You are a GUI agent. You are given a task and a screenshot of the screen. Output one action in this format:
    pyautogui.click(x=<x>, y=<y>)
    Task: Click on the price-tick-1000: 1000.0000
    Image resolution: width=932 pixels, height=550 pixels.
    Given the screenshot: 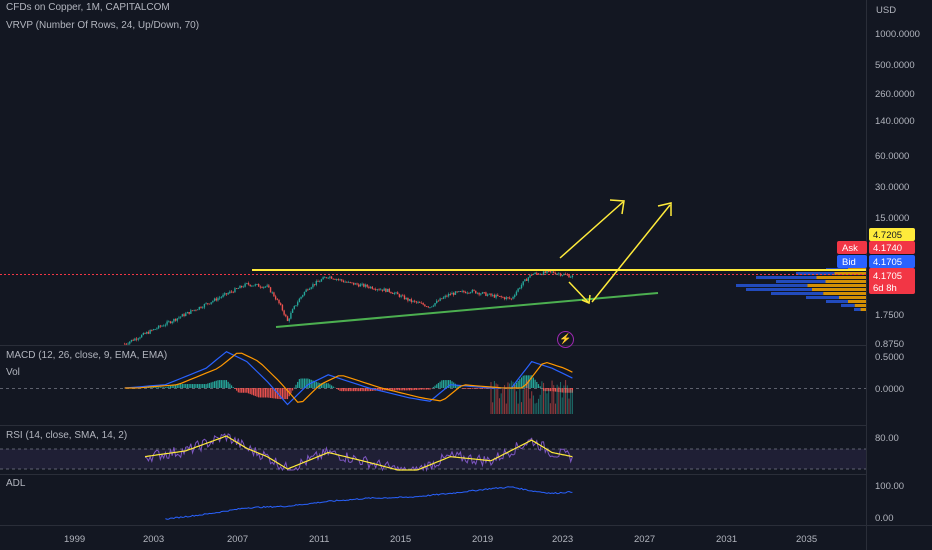 What is the action you would take?
    pyautogui.click(x=897, y=34)
    